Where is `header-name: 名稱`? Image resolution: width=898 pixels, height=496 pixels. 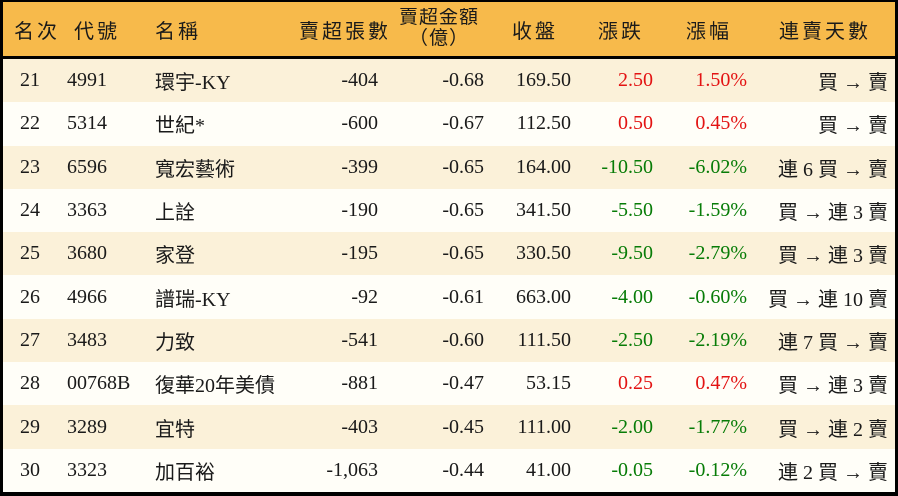
header-name: 名稱 is located at coordinates (178, 31).